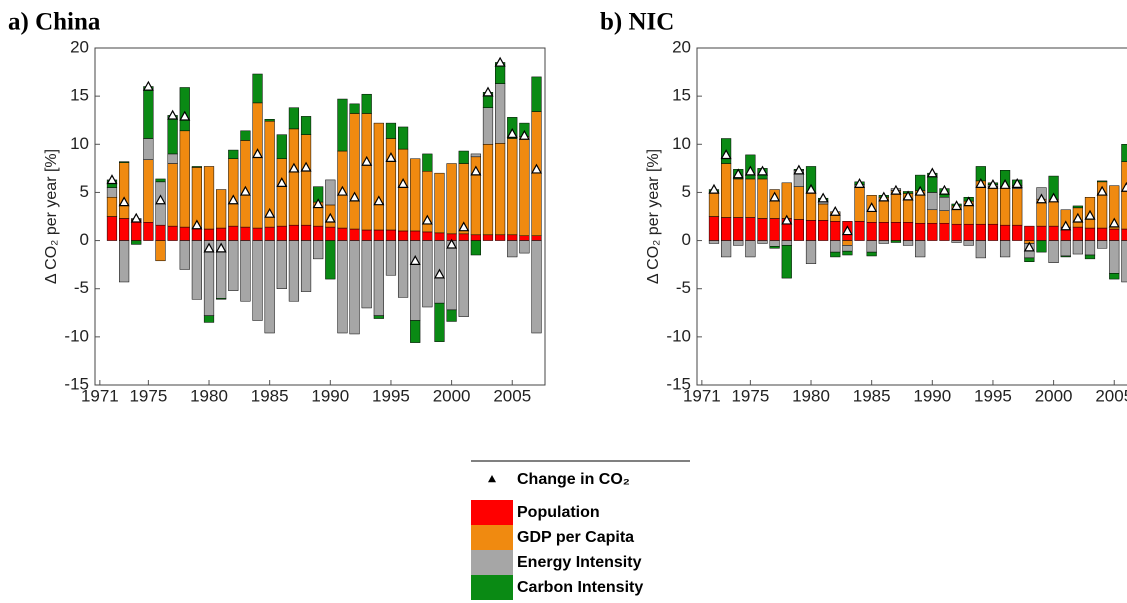  I want to click on y-tick-label: -10, so click(76, 335).